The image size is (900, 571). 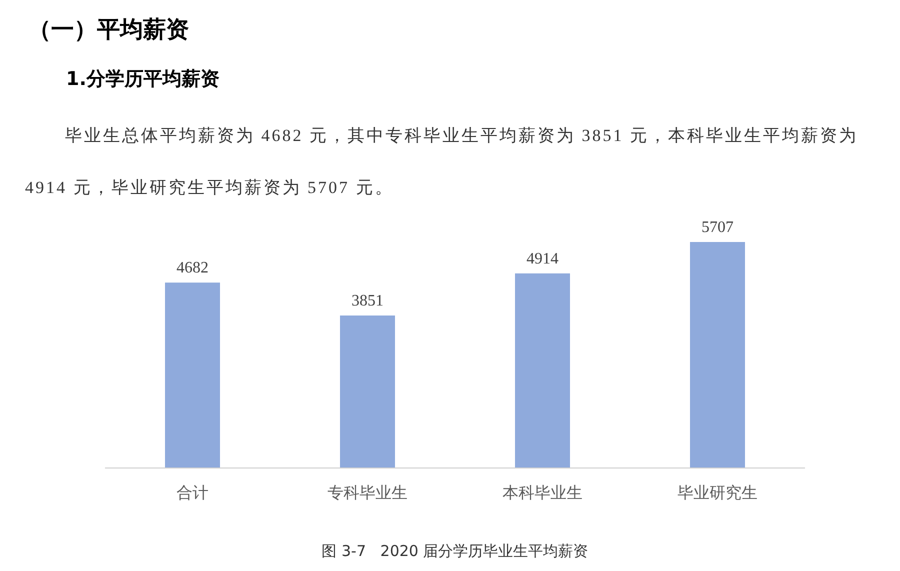 I want to click on data-label: 5707, so click(x=718, y=227).